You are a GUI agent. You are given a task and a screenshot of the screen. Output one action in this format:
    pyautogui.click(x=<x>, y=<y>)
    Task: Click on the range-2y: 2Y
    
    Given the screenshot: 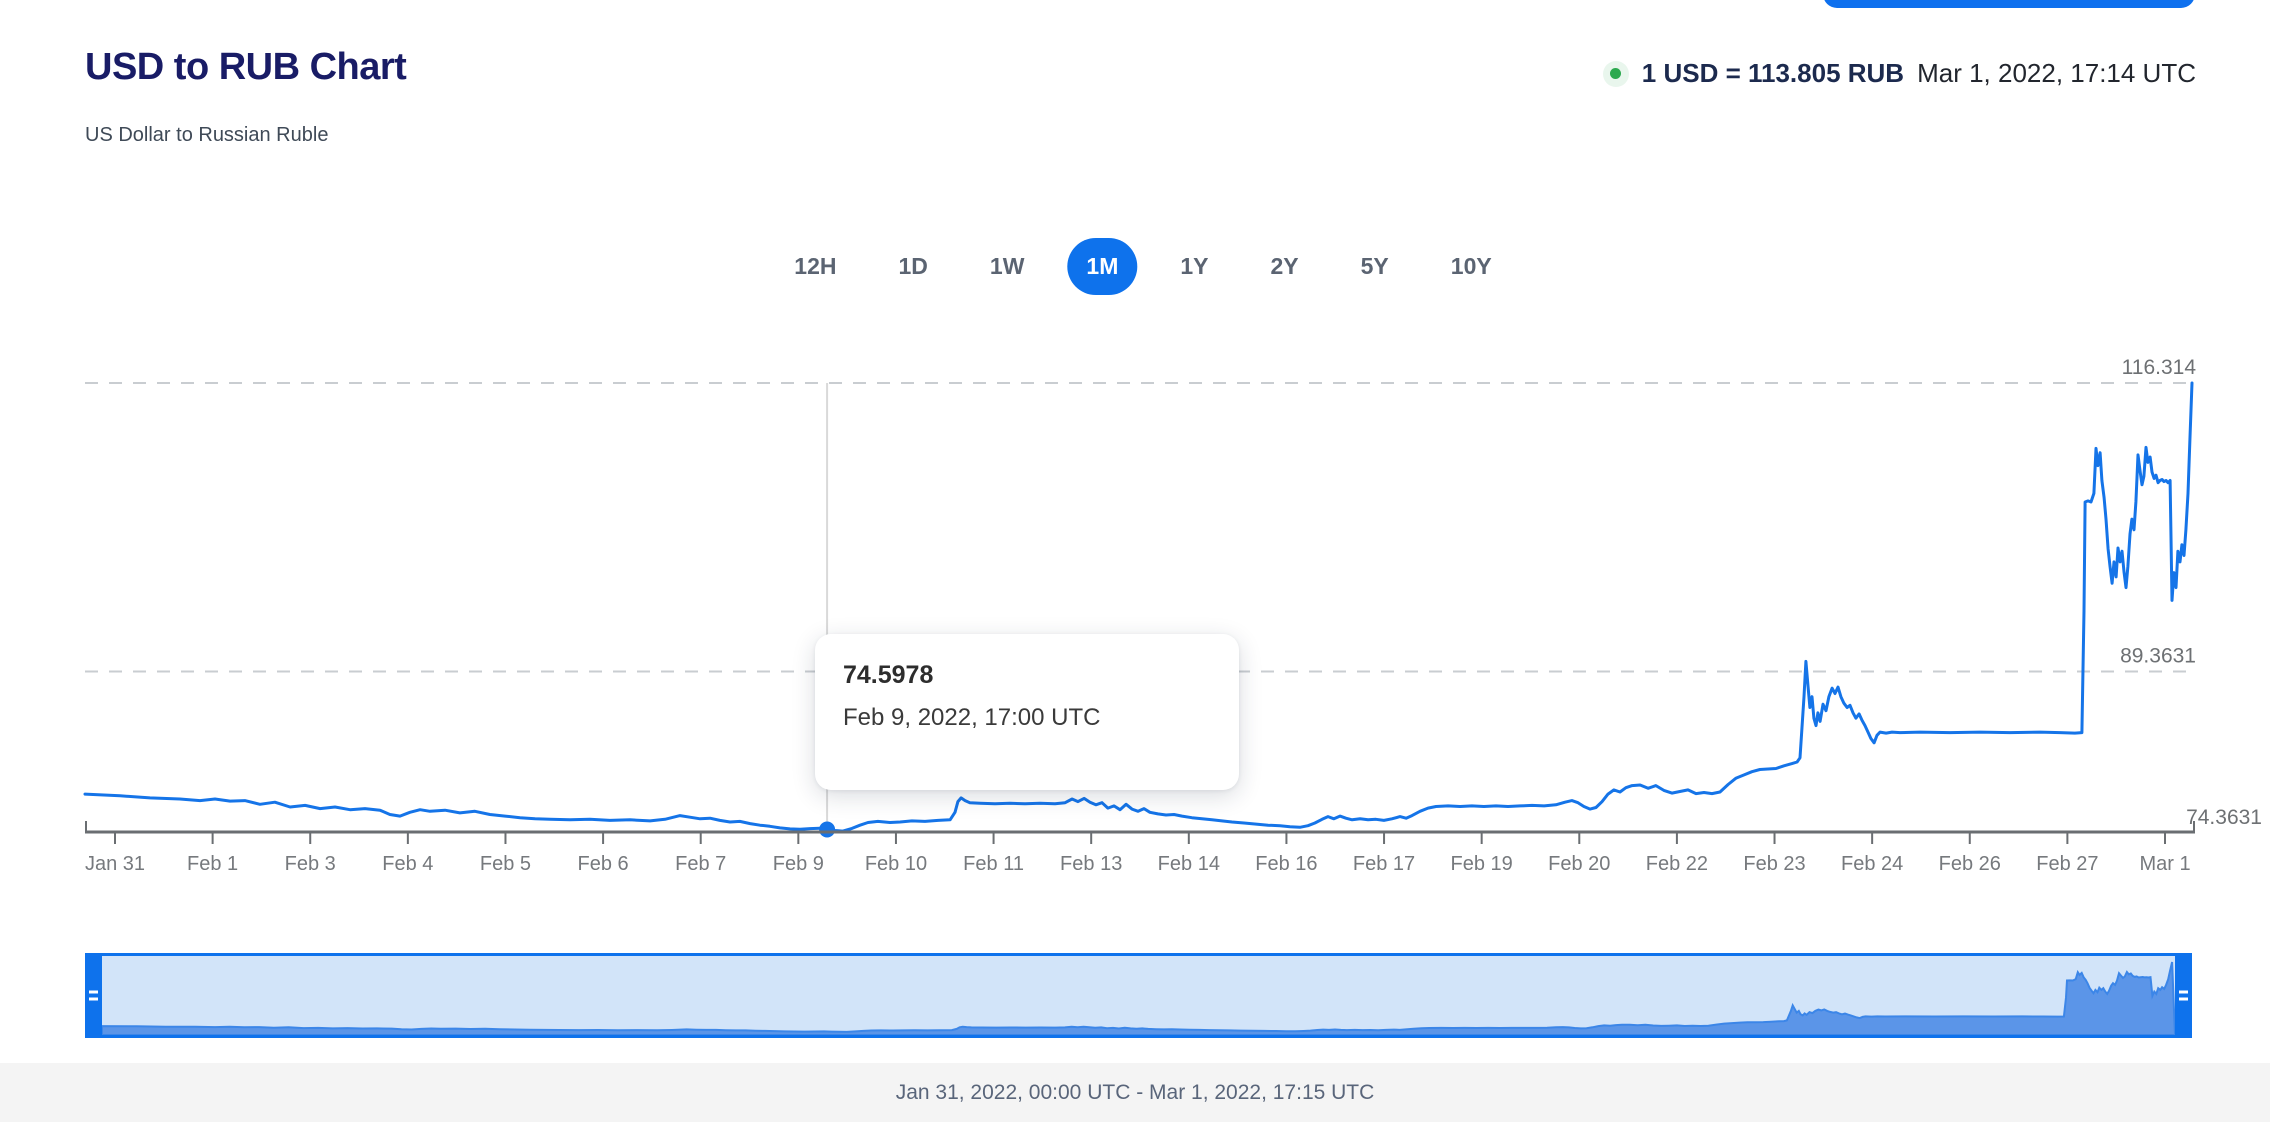 What is the action you would take?
    pyautogui.click(x=1284, y=266)
    